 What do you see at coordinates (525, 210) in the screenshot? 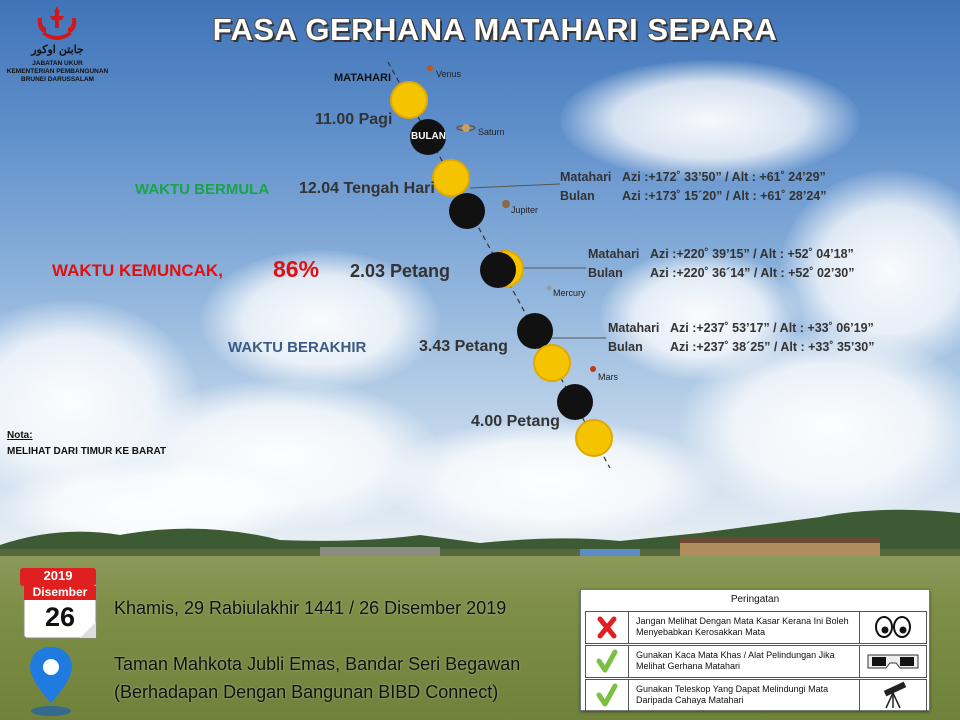
I see `jupiter-label: Jupiter` at bounding box center [525, 210].